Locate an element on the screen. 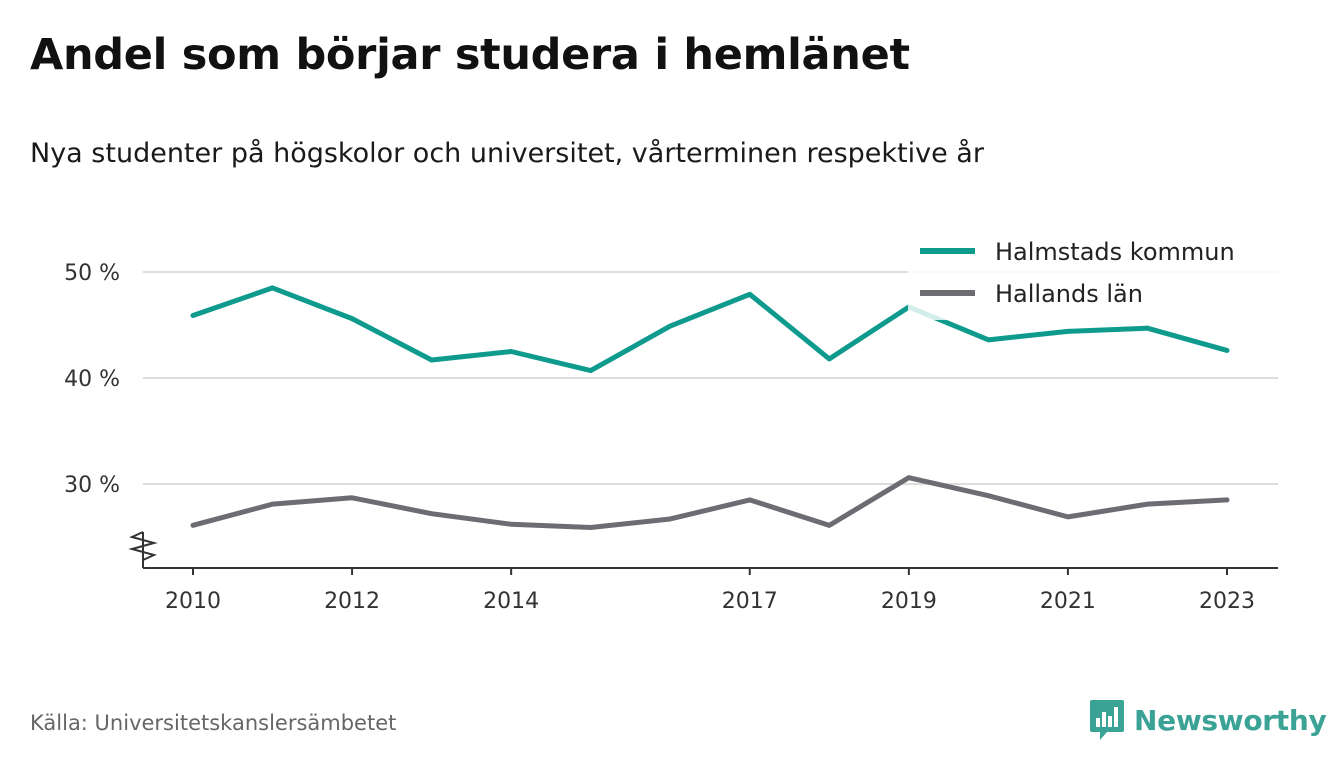 This screenshot has height=771, width=1340. x-tick-label: 2017 is located at coordinates (750, 601).